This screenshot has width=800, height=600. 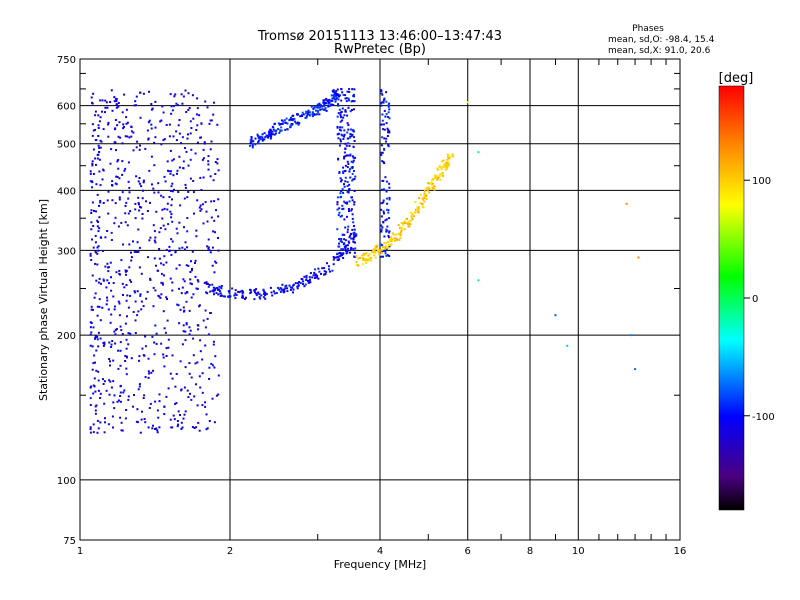 I want to click on stats-line-x: mean, sd,X: 91.0, 20.6, so click(x=659, y=51).